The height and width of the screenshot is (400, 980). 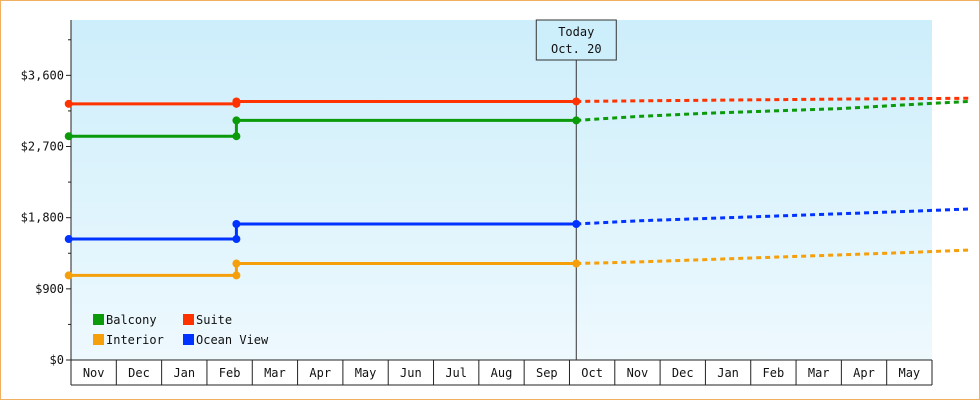 What do you see at coordinates (232, 340) in the screenshot?
I see `legend-label-ocean-view: Ocean View` at bounding box center [232, 340].